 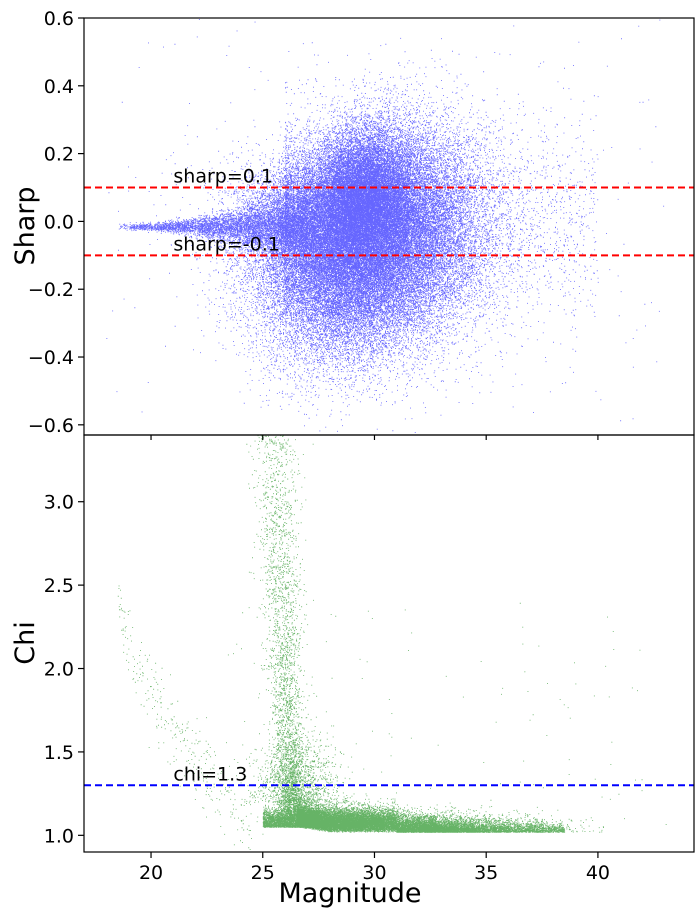 What do you see at coordinates (59, 753) in the screenshot?
I see `y-tick-label: 1.5` at bounding box center [59, 753].